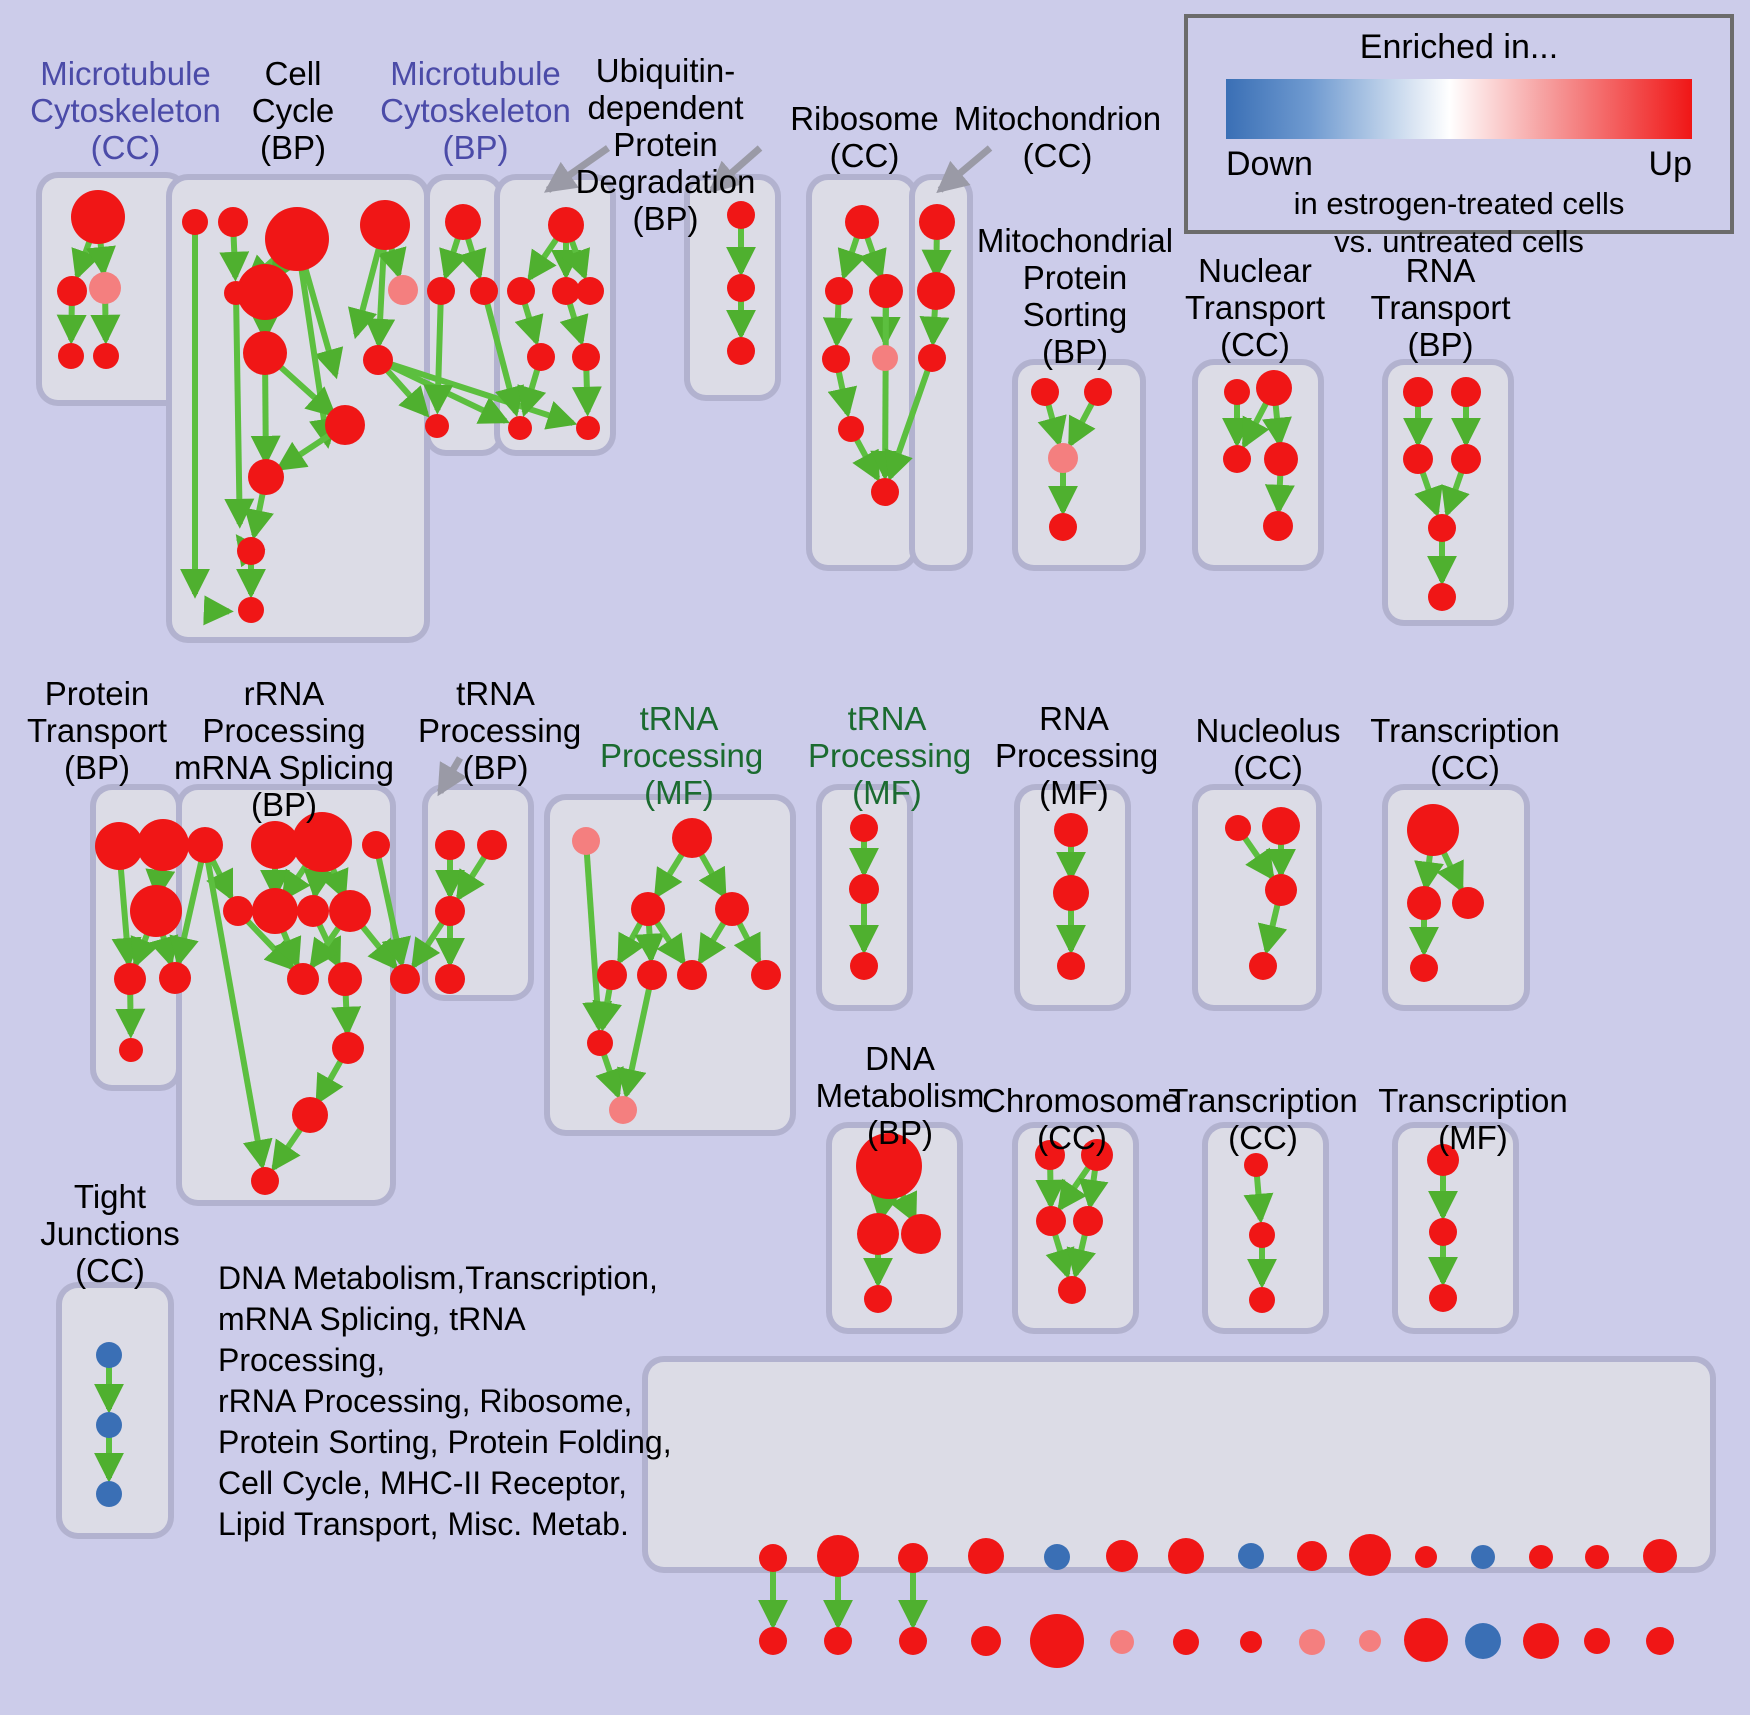 The width and height of the screenshot is (1750, 1715). I want to click on cluster-box-rna-transport-bp, so click(1448, 492).